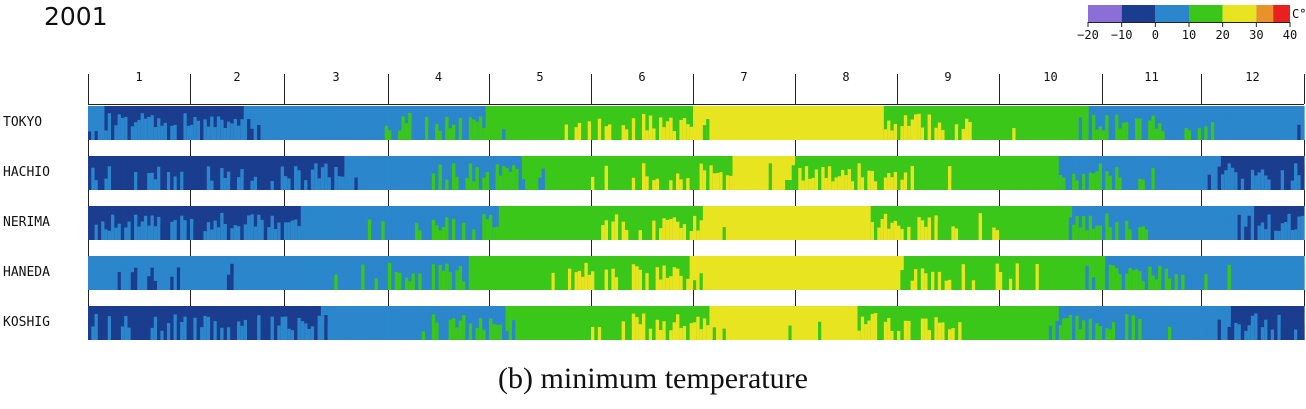 This screenshot has height=409, width=1306. Describe the element at coordinates (76, 16) in the screenshot. I see `chart-title-year: 2001` at that location.